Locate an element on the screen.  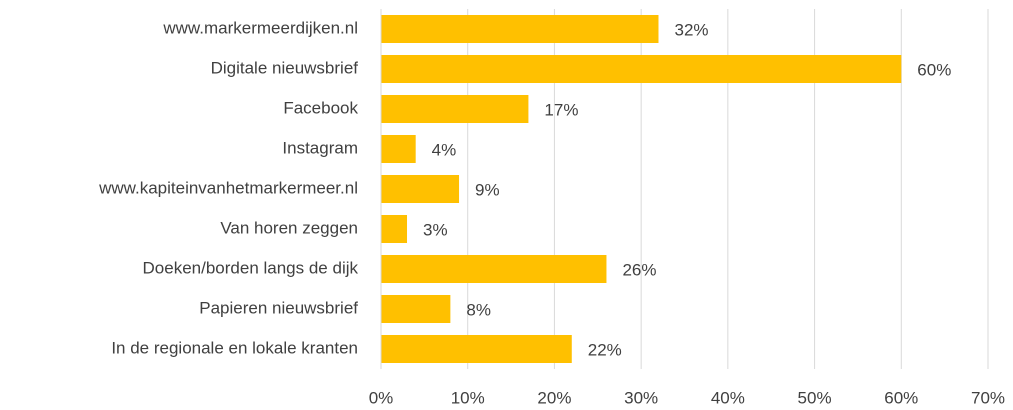
value-label: 32% is located at coordinates (691, 29).